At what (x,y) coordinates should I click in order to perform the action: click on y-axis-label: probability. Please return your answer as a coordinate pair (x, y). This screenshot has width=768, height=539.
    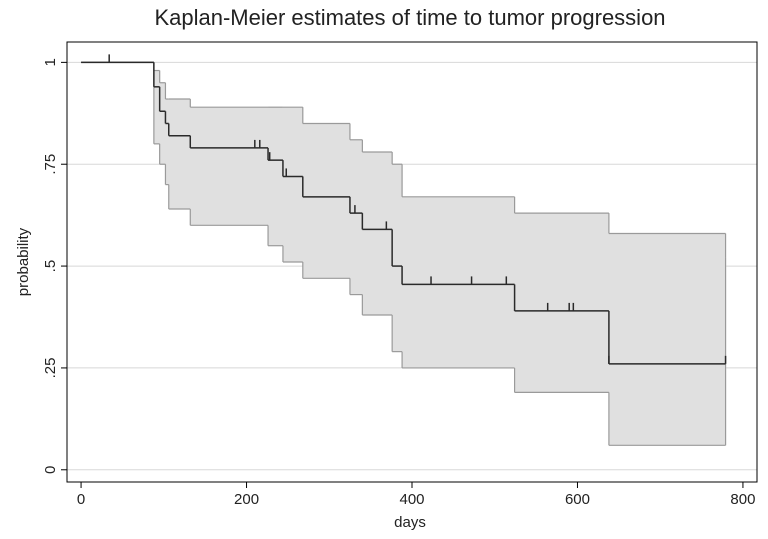
    Looking at the image, I should click on (23, 261).